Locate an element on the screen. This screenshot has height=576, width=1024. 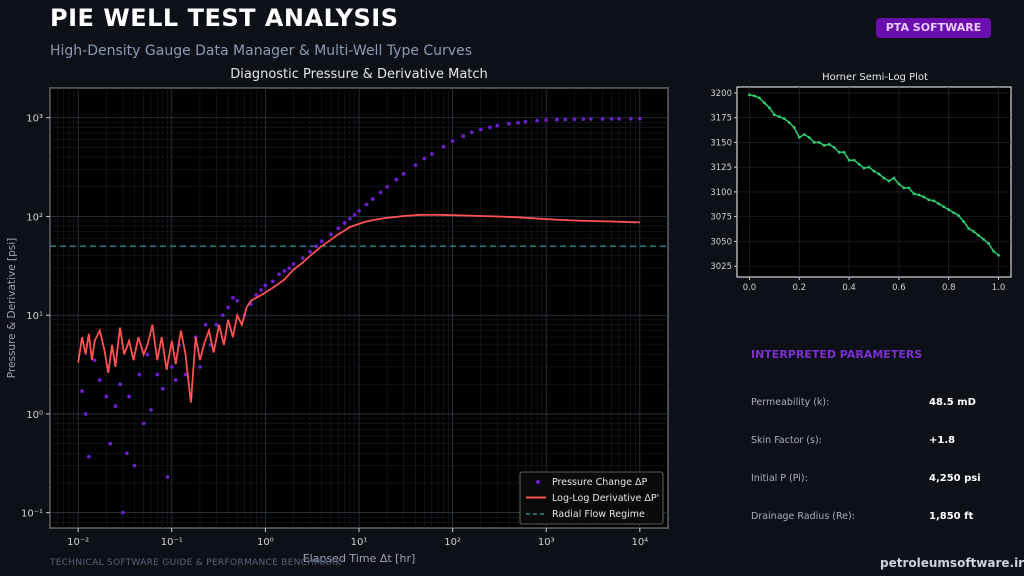
site-link: petroleumsoftware.ir is located at coordinates (952, 563).